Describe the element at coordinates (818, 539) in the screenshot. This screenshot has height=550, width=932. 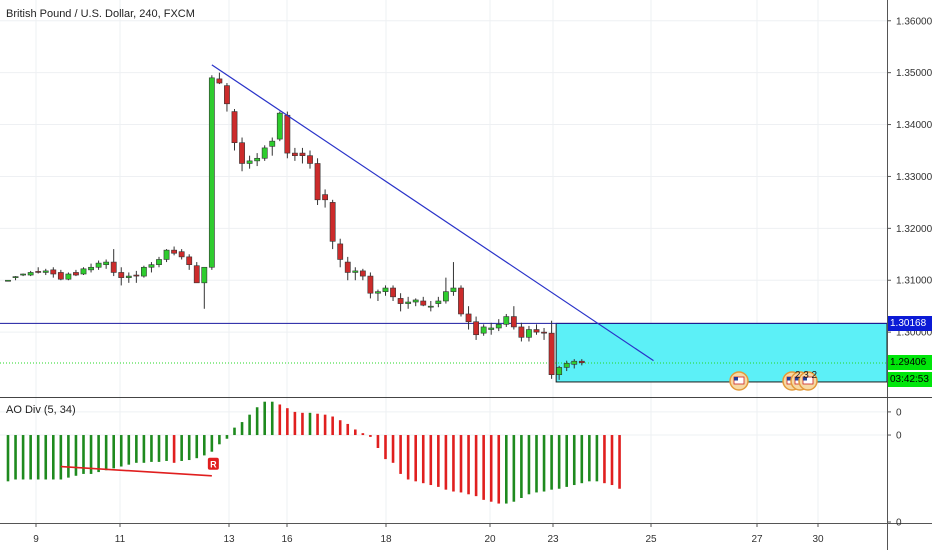
I see `x-tick-label: 30` at that location.